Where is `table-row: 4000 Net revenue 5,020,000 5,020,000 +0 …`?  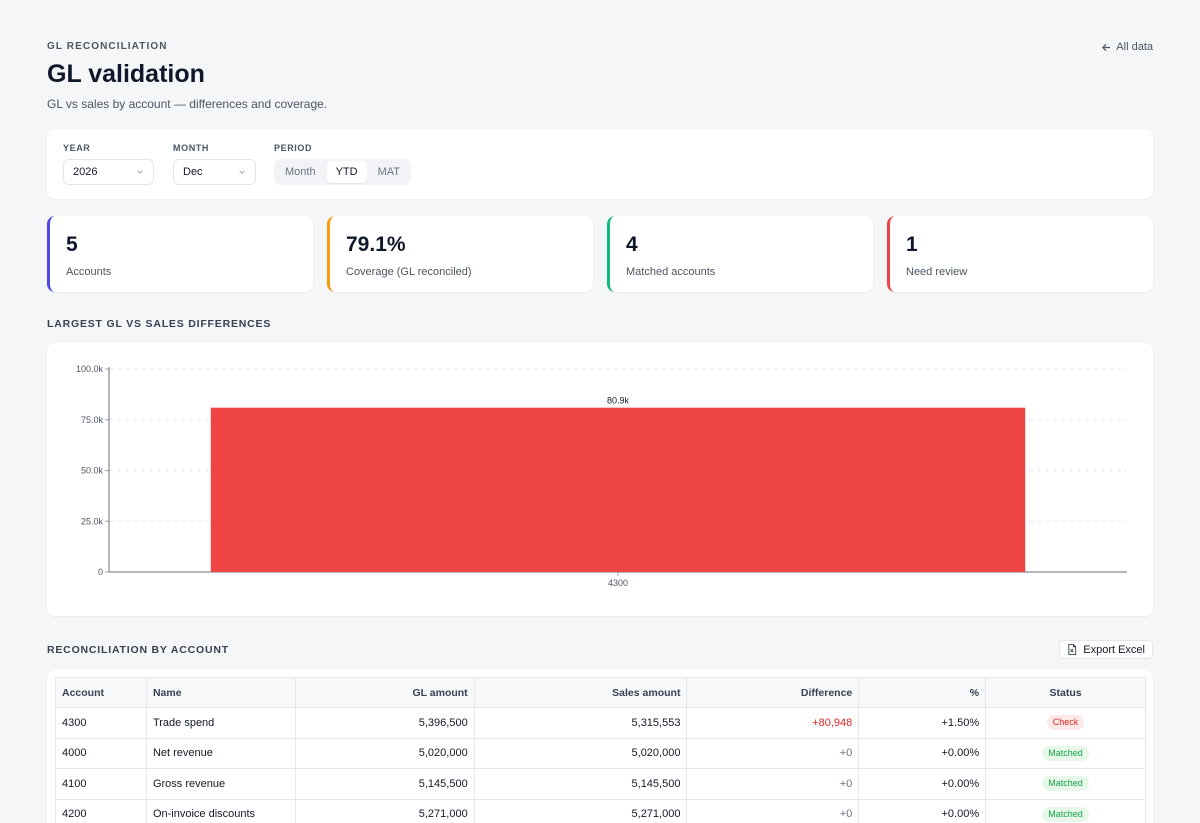 table-row: 4000 Net revenue 5,020,000 5,020,000 +0 … is located at coordinates (600, 753).